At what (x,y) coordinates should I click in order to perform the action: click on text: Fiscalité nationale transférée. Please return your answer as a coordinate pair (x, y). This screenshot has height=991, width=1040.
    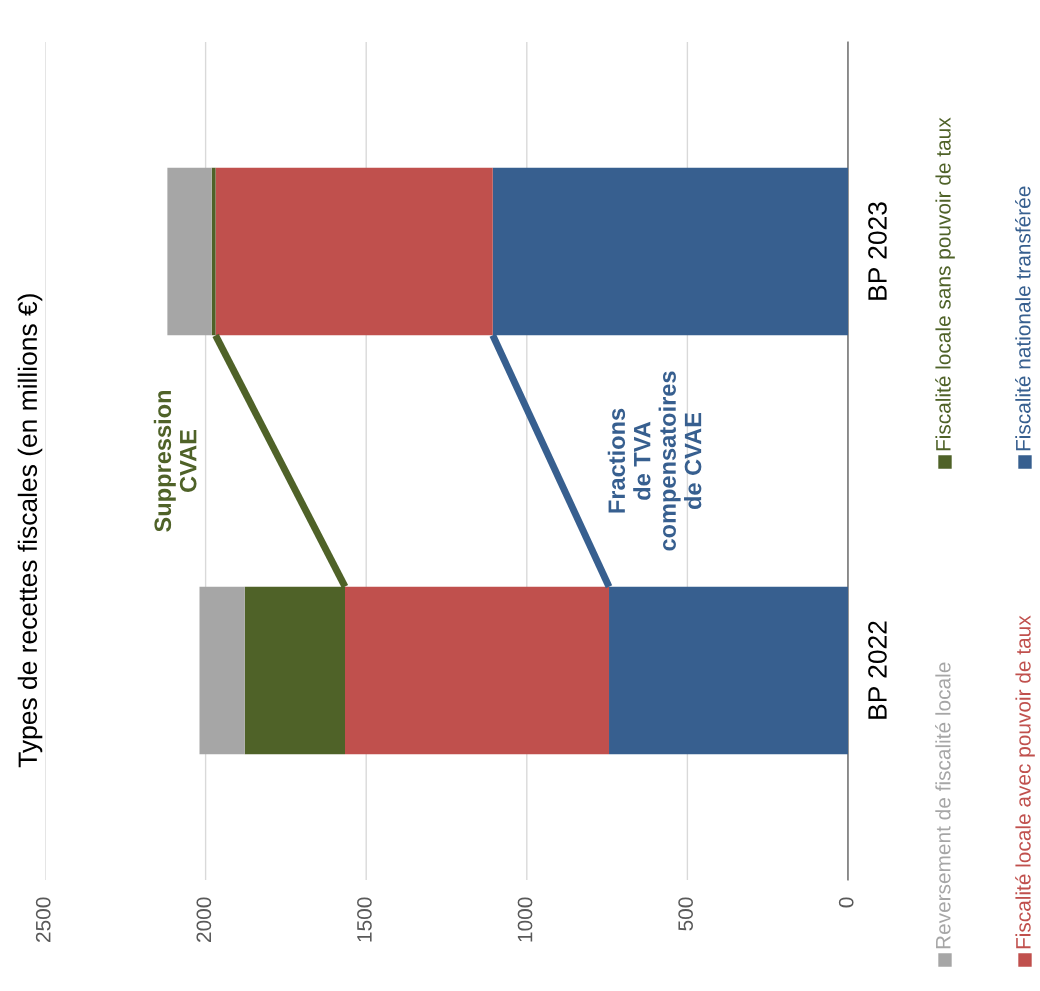
    Looking at the image, I should click on (1023, 318).